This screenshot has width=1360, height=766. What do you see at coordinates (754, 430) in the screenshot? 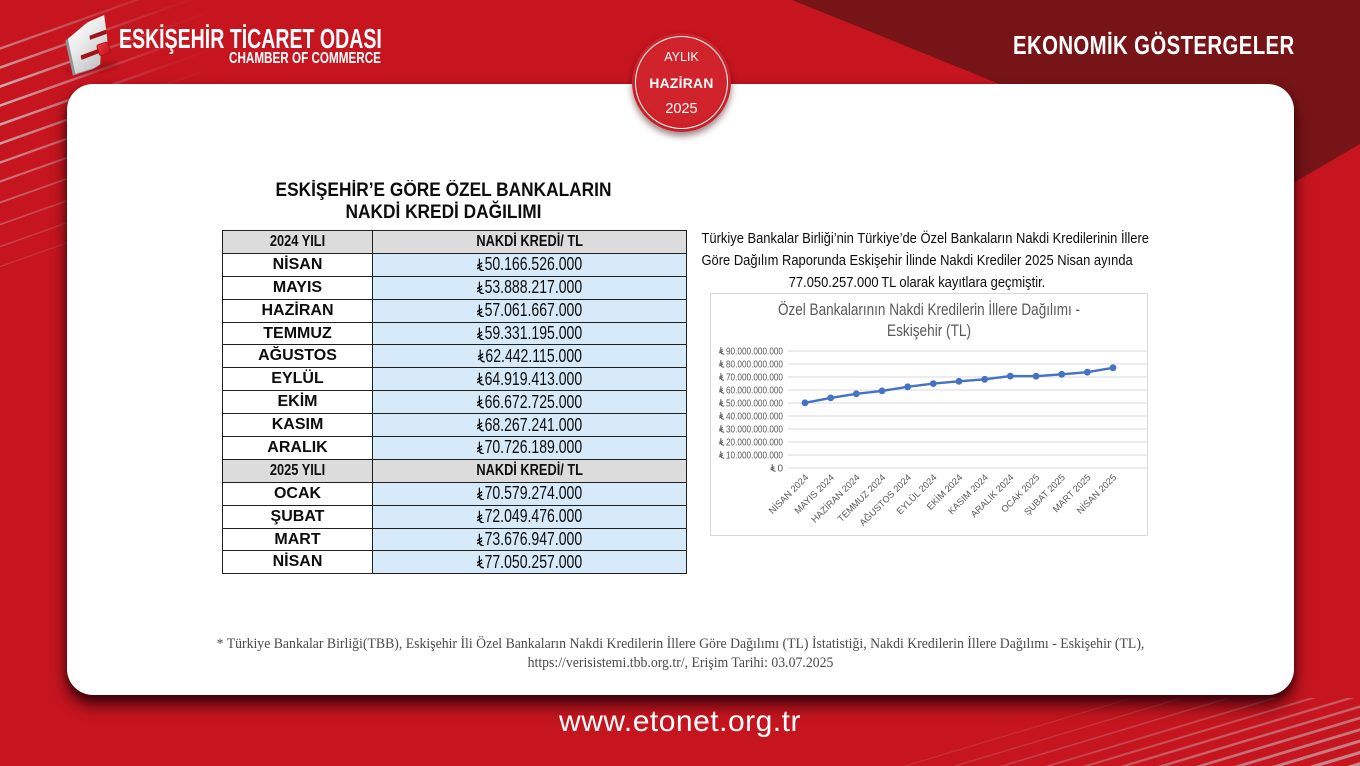
I see `svg-text: 30.000.000.000` at bounding box center [754, 430].